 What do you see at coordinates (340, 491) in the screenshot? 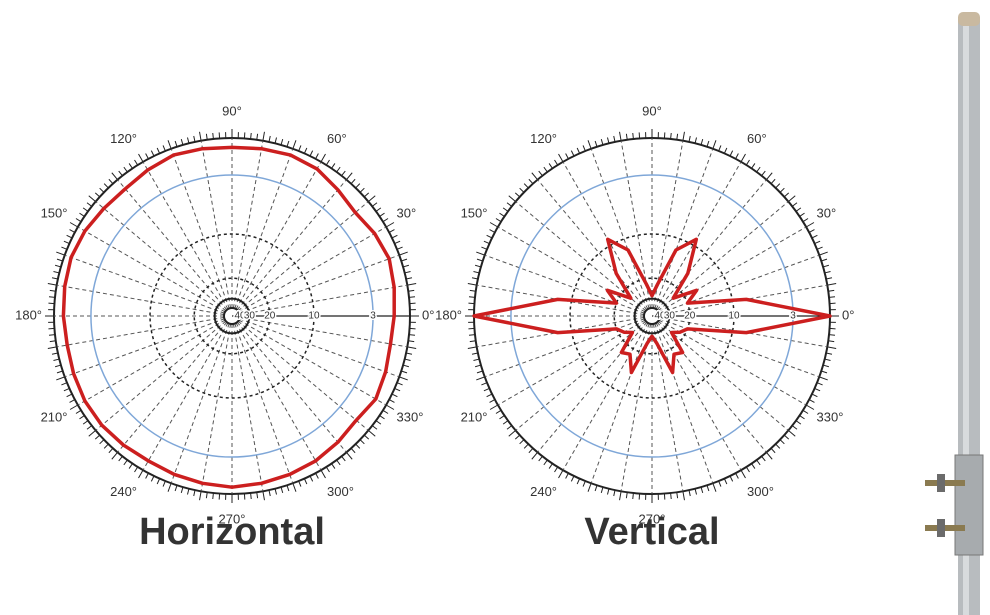
I see `theta-tick-label: 300°` at bounding box center [340, 491].